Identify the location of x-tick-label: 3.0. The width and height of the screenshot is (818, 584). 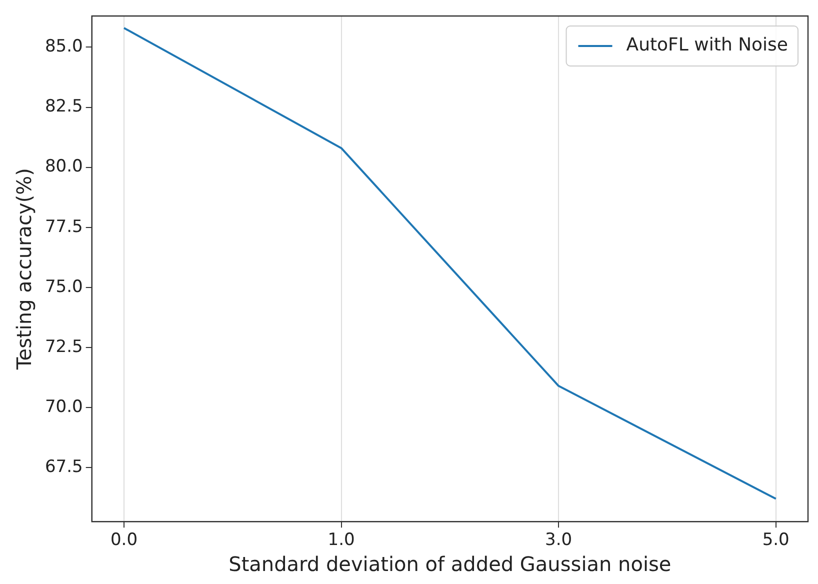
(558, 540).